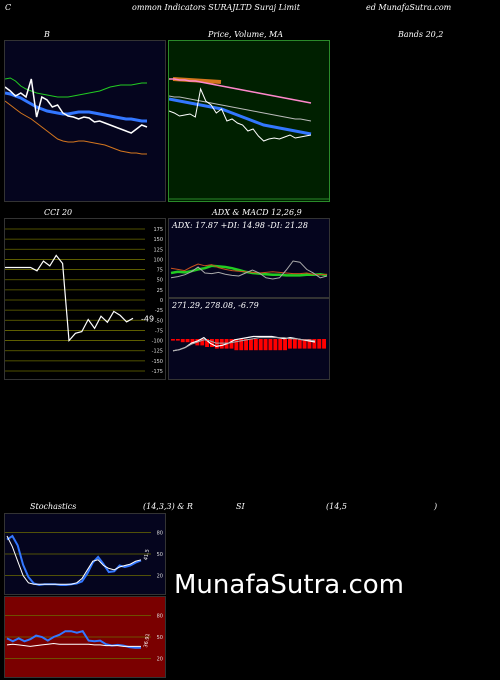 The height and width of the screenshot is (680, 500). I want to click on rsi-panel: 80 50 20 36.91, so click(85, 637).